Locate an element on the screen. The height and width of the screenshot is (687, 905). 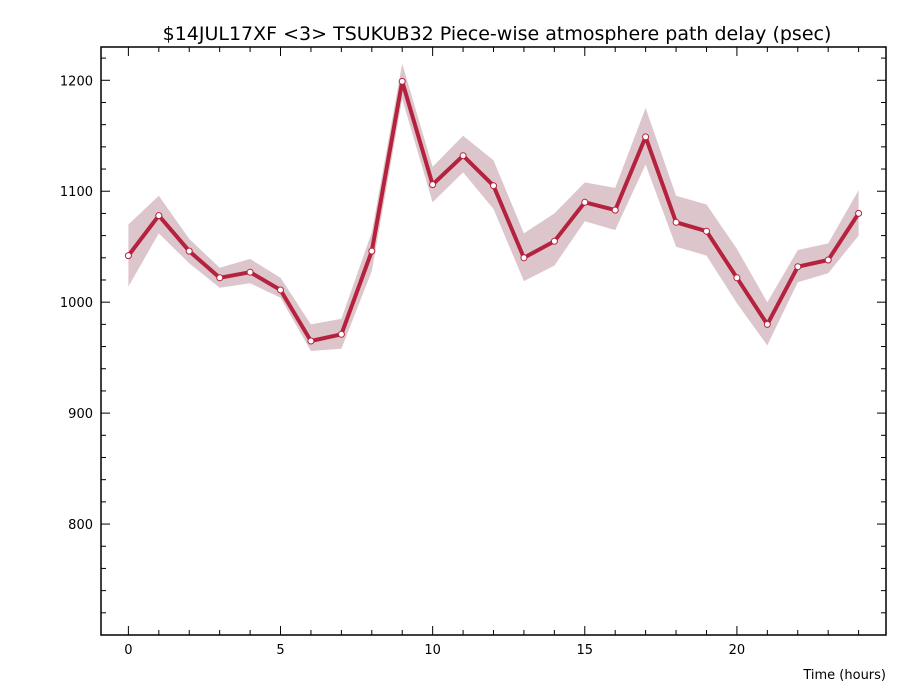
y-tick-label: 800 is located at coordinates (80, 525).